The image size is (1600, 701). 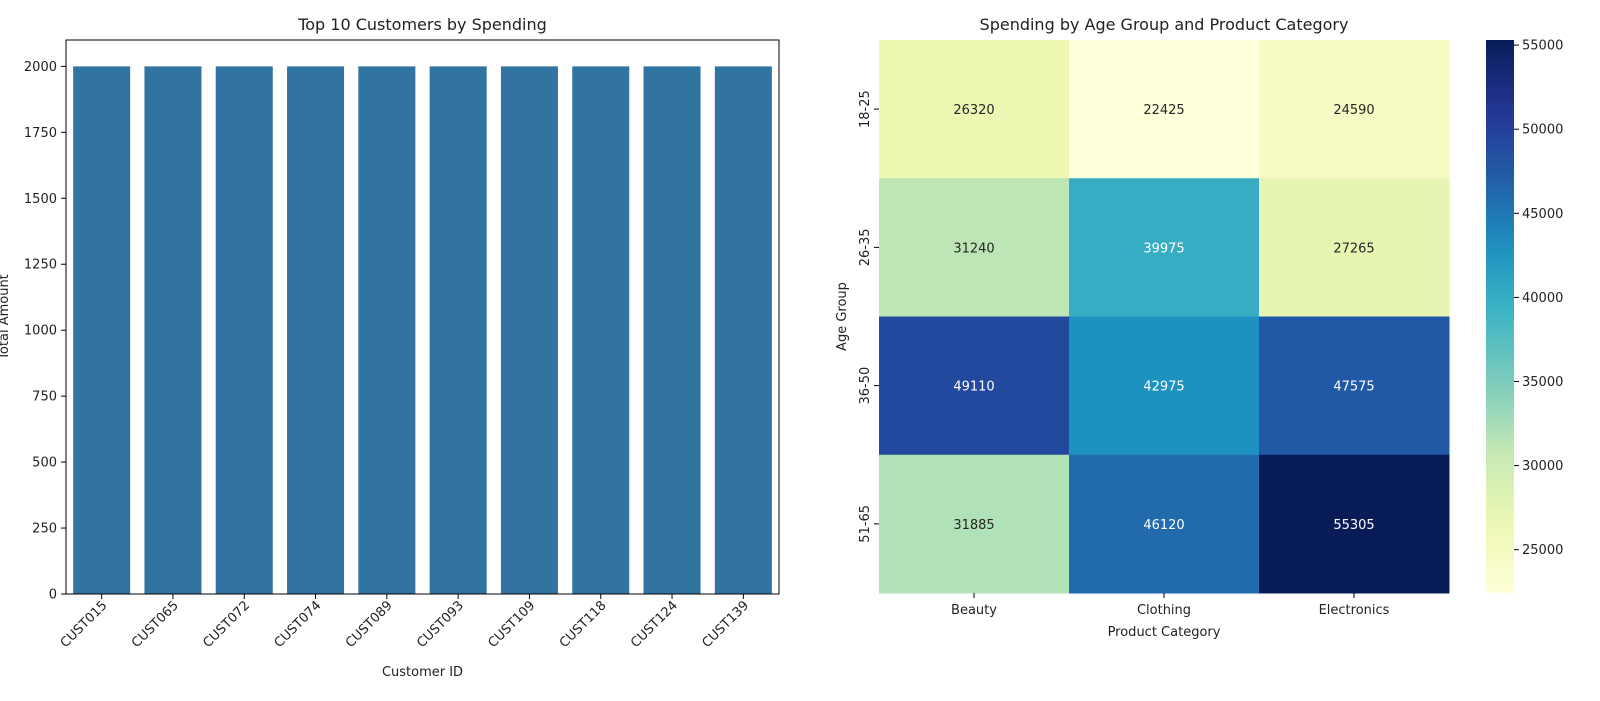 What do you see at coordinates (1542, 46) in the screenshot?
I see `colorbar-tick-label: 55000` at bounding box center [1542, 46].